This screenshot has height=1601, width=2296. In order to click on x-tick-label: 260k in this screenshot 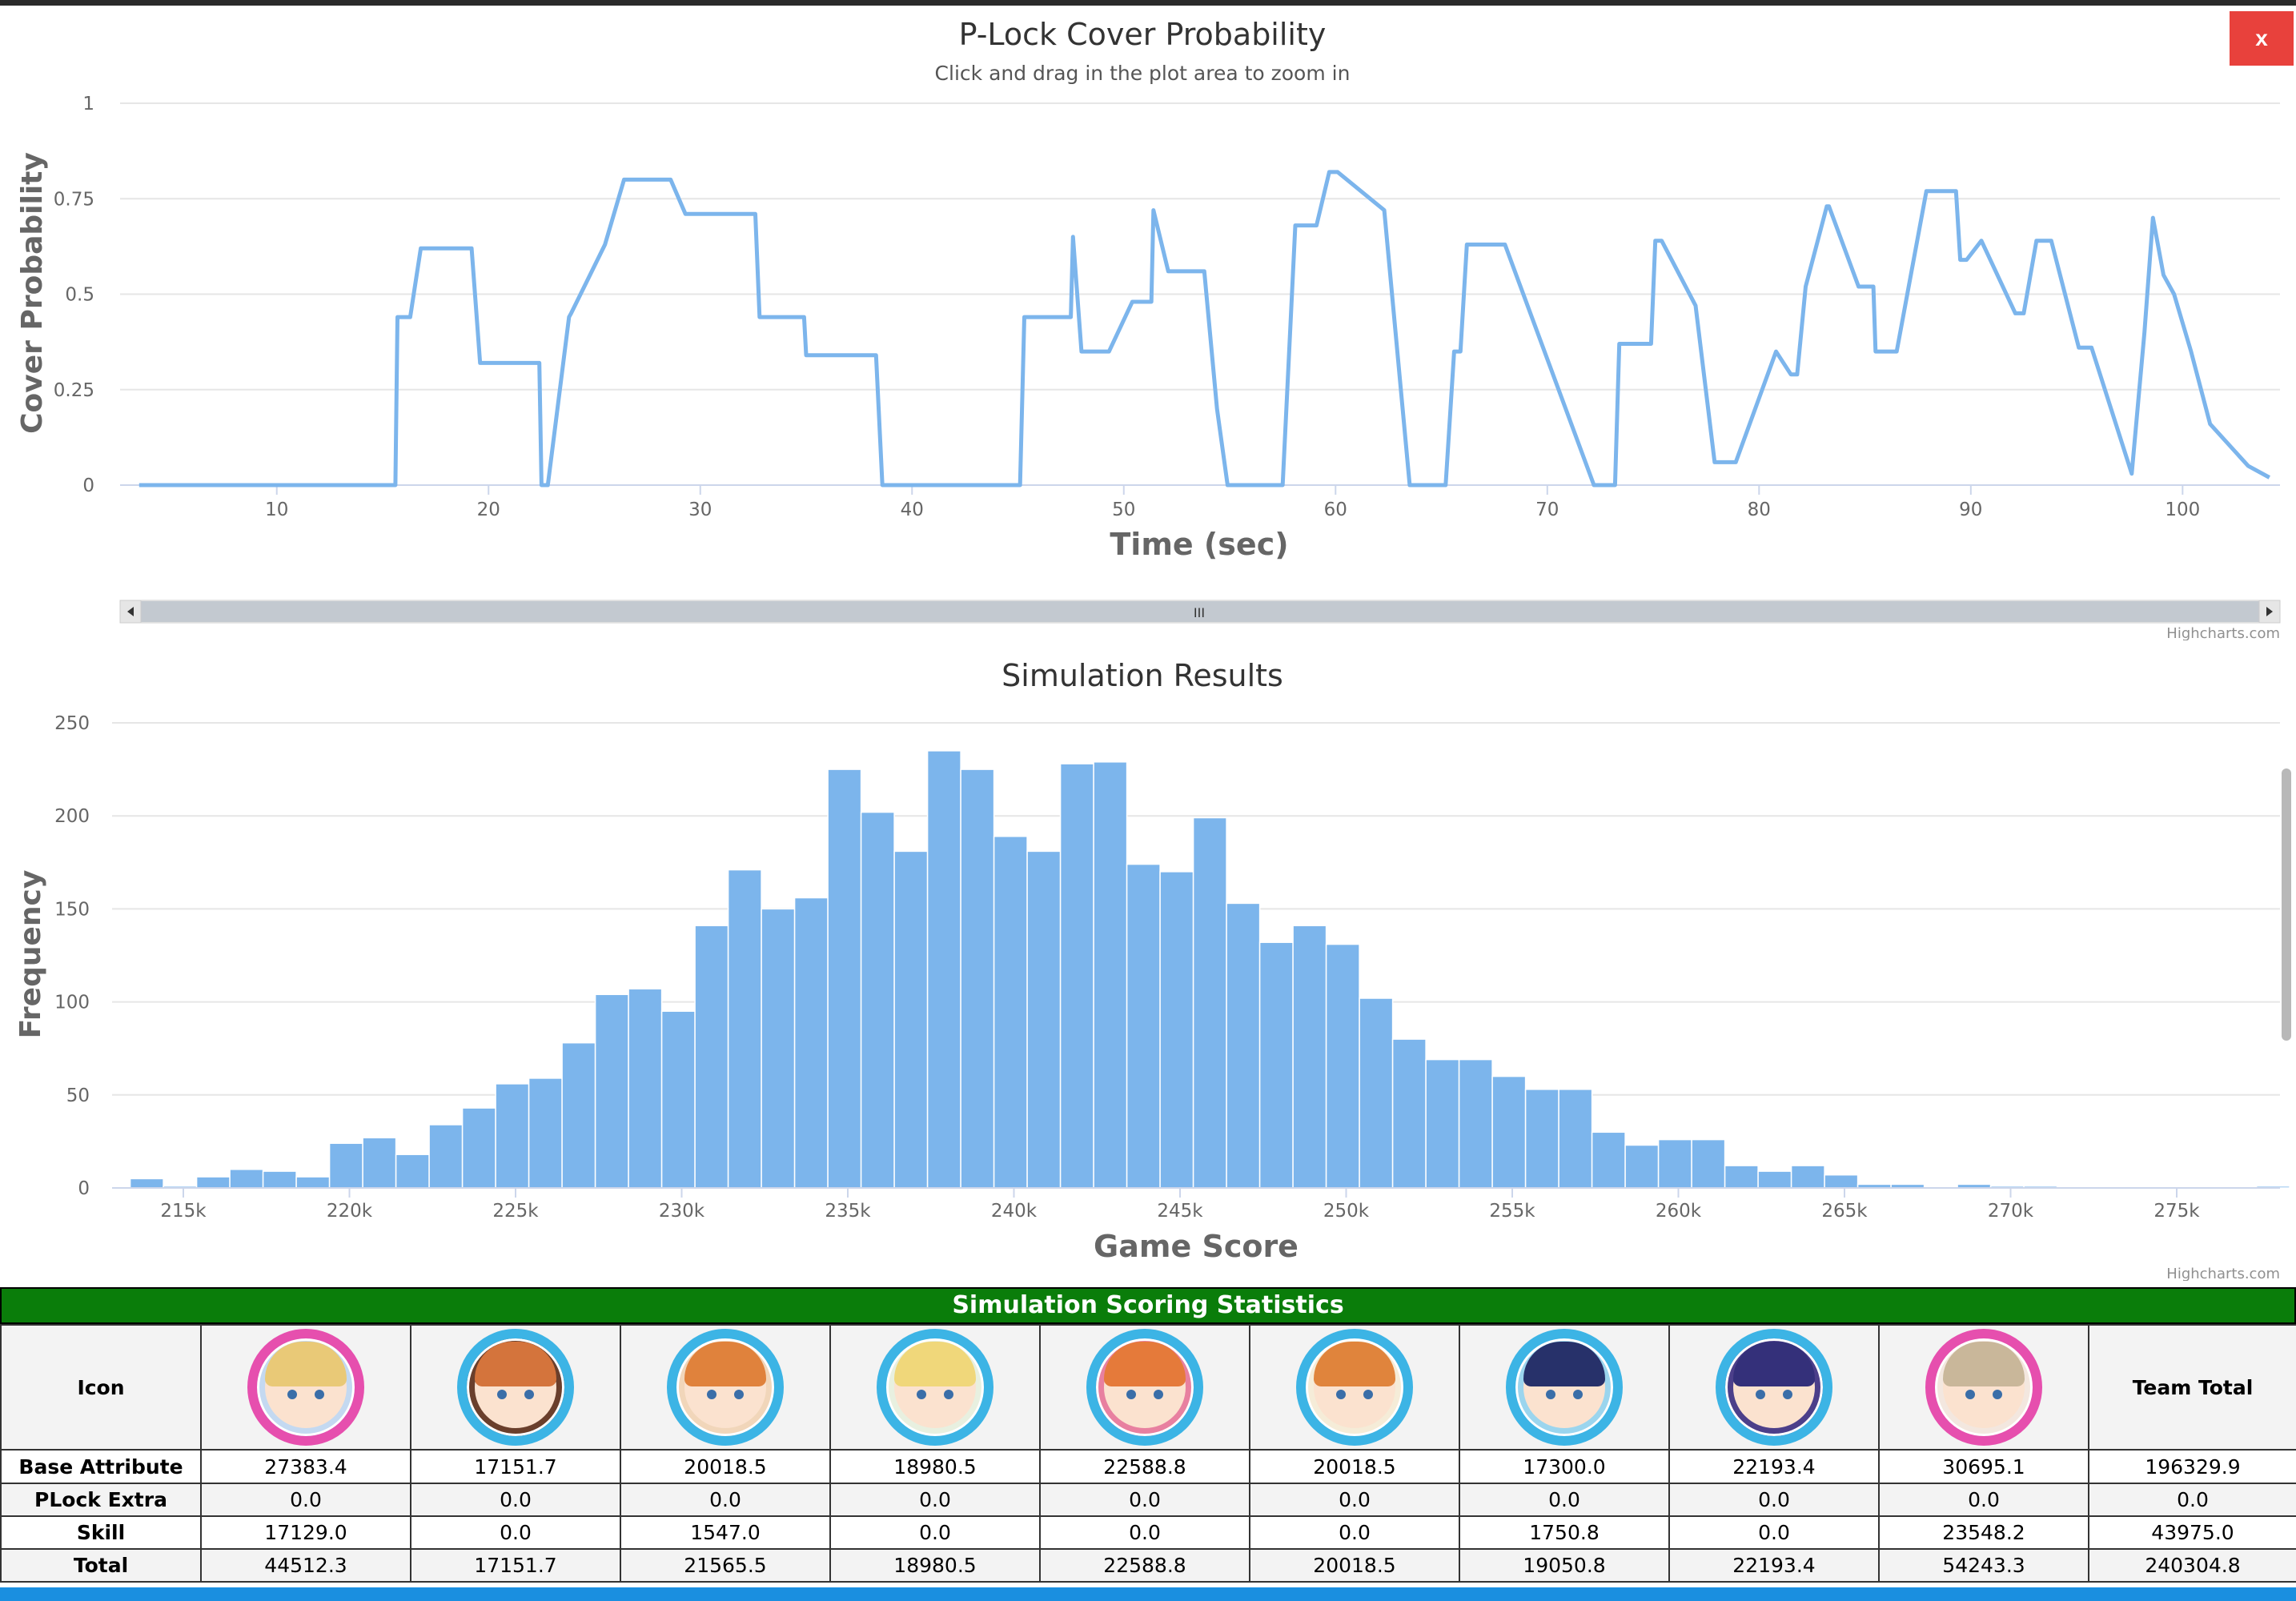, I will do `click(1679, 1211)`.